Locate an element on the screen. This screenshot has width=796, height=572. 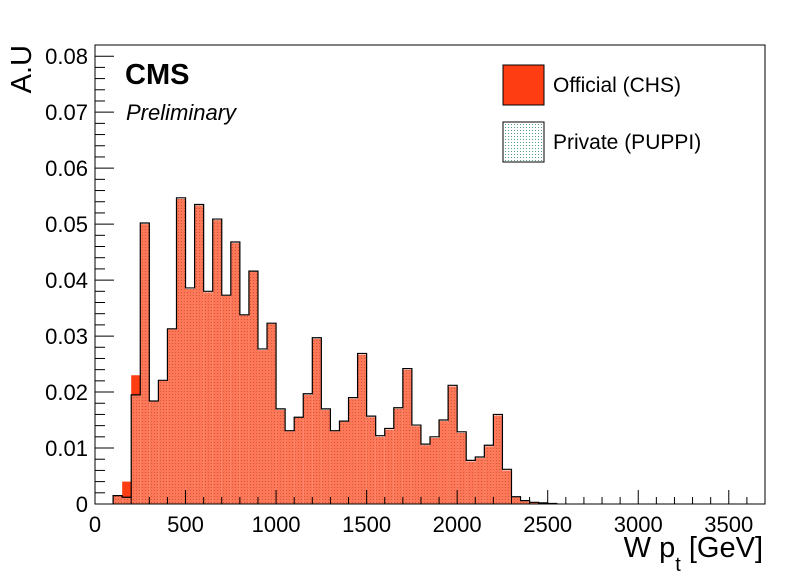
x-tick-label: 1000 is located at coordinates (276, 524).